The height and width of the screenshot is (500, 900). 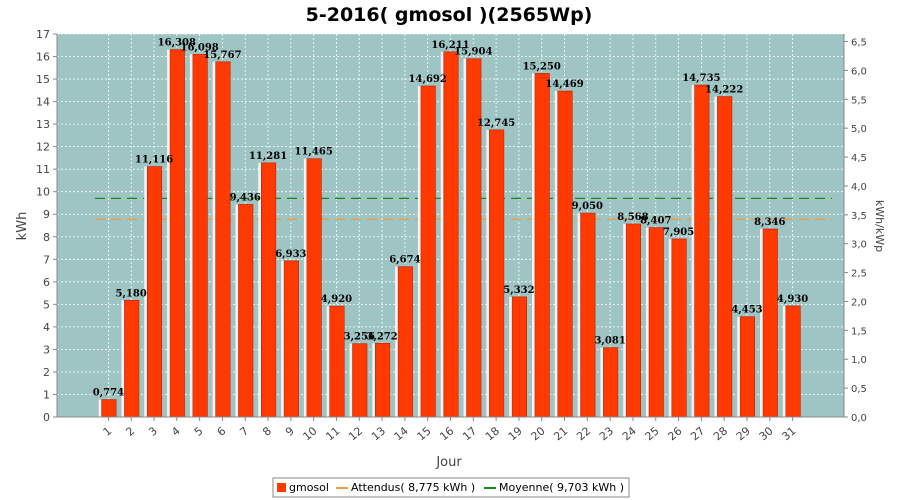 I want to click on x-tick-label: 6, so click(x=222, y=431).